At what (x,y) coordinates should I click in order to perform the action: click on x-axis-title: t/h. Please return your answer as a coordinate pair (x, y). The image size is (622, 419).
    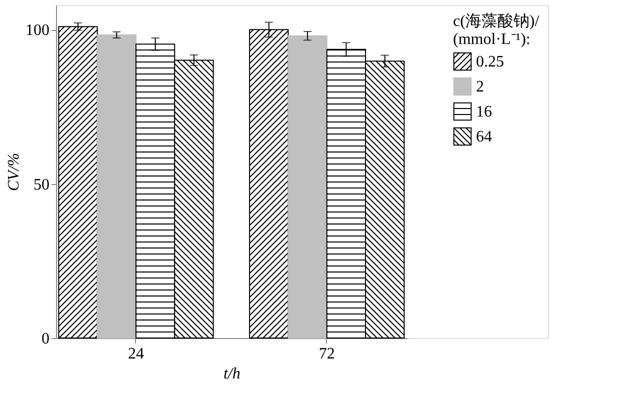
    Looking at the image, I should click on (231, 374).